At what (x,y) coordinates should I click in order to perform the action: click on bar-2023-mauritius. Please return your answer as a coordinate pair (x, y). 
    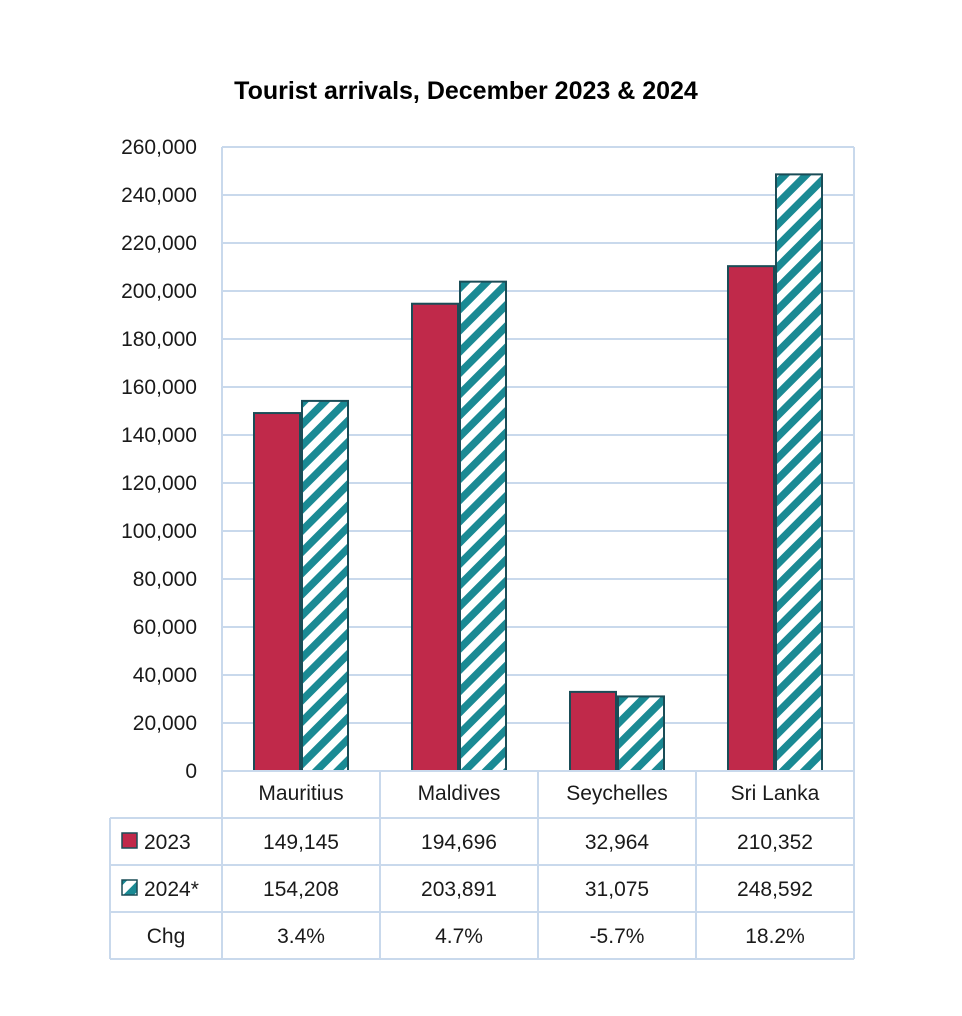
    Looking at the image, I should click on (277, 592).